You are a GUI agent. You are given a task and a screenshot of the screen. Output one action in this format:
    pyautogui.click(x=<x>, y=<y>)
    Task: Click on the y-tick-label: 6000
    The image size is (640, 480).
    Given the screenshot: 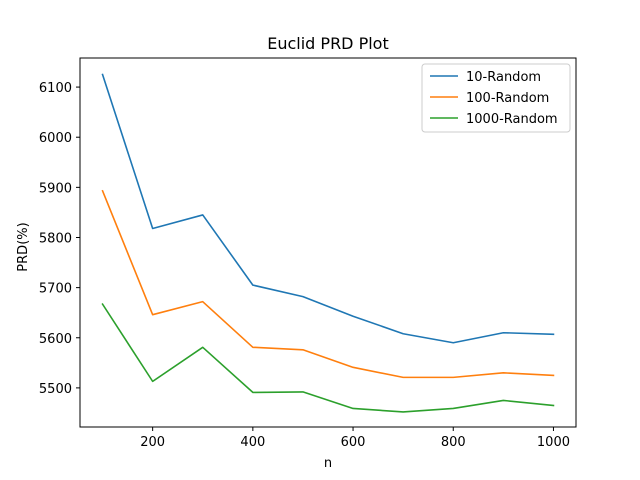 What is the action you would take?
    pyautogui.click(x=55, y=138)
    